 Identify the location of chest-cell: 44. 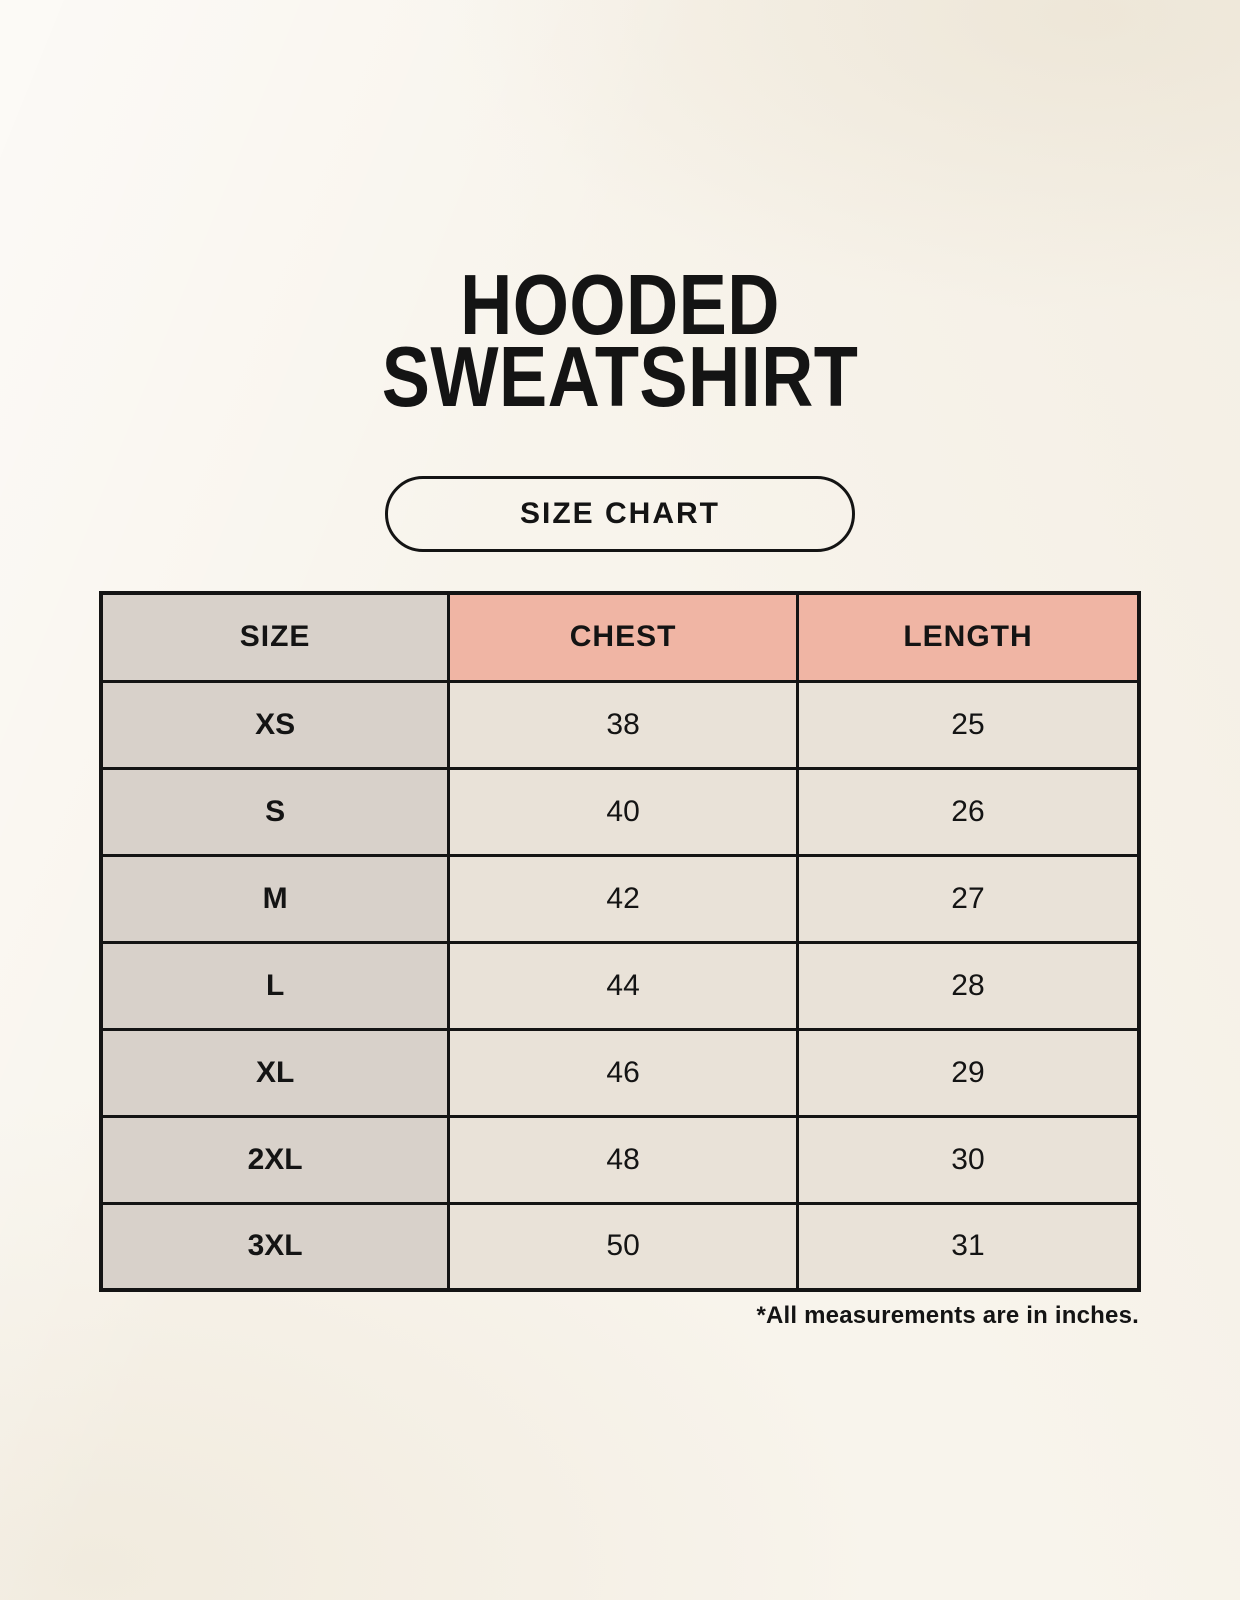
(623, 985).